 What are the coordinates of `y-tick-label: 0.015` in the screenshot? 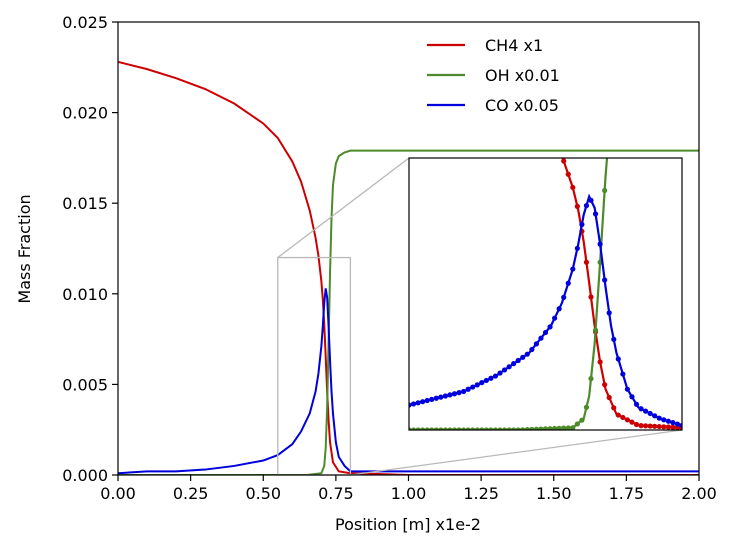 It's located at (85, 203).